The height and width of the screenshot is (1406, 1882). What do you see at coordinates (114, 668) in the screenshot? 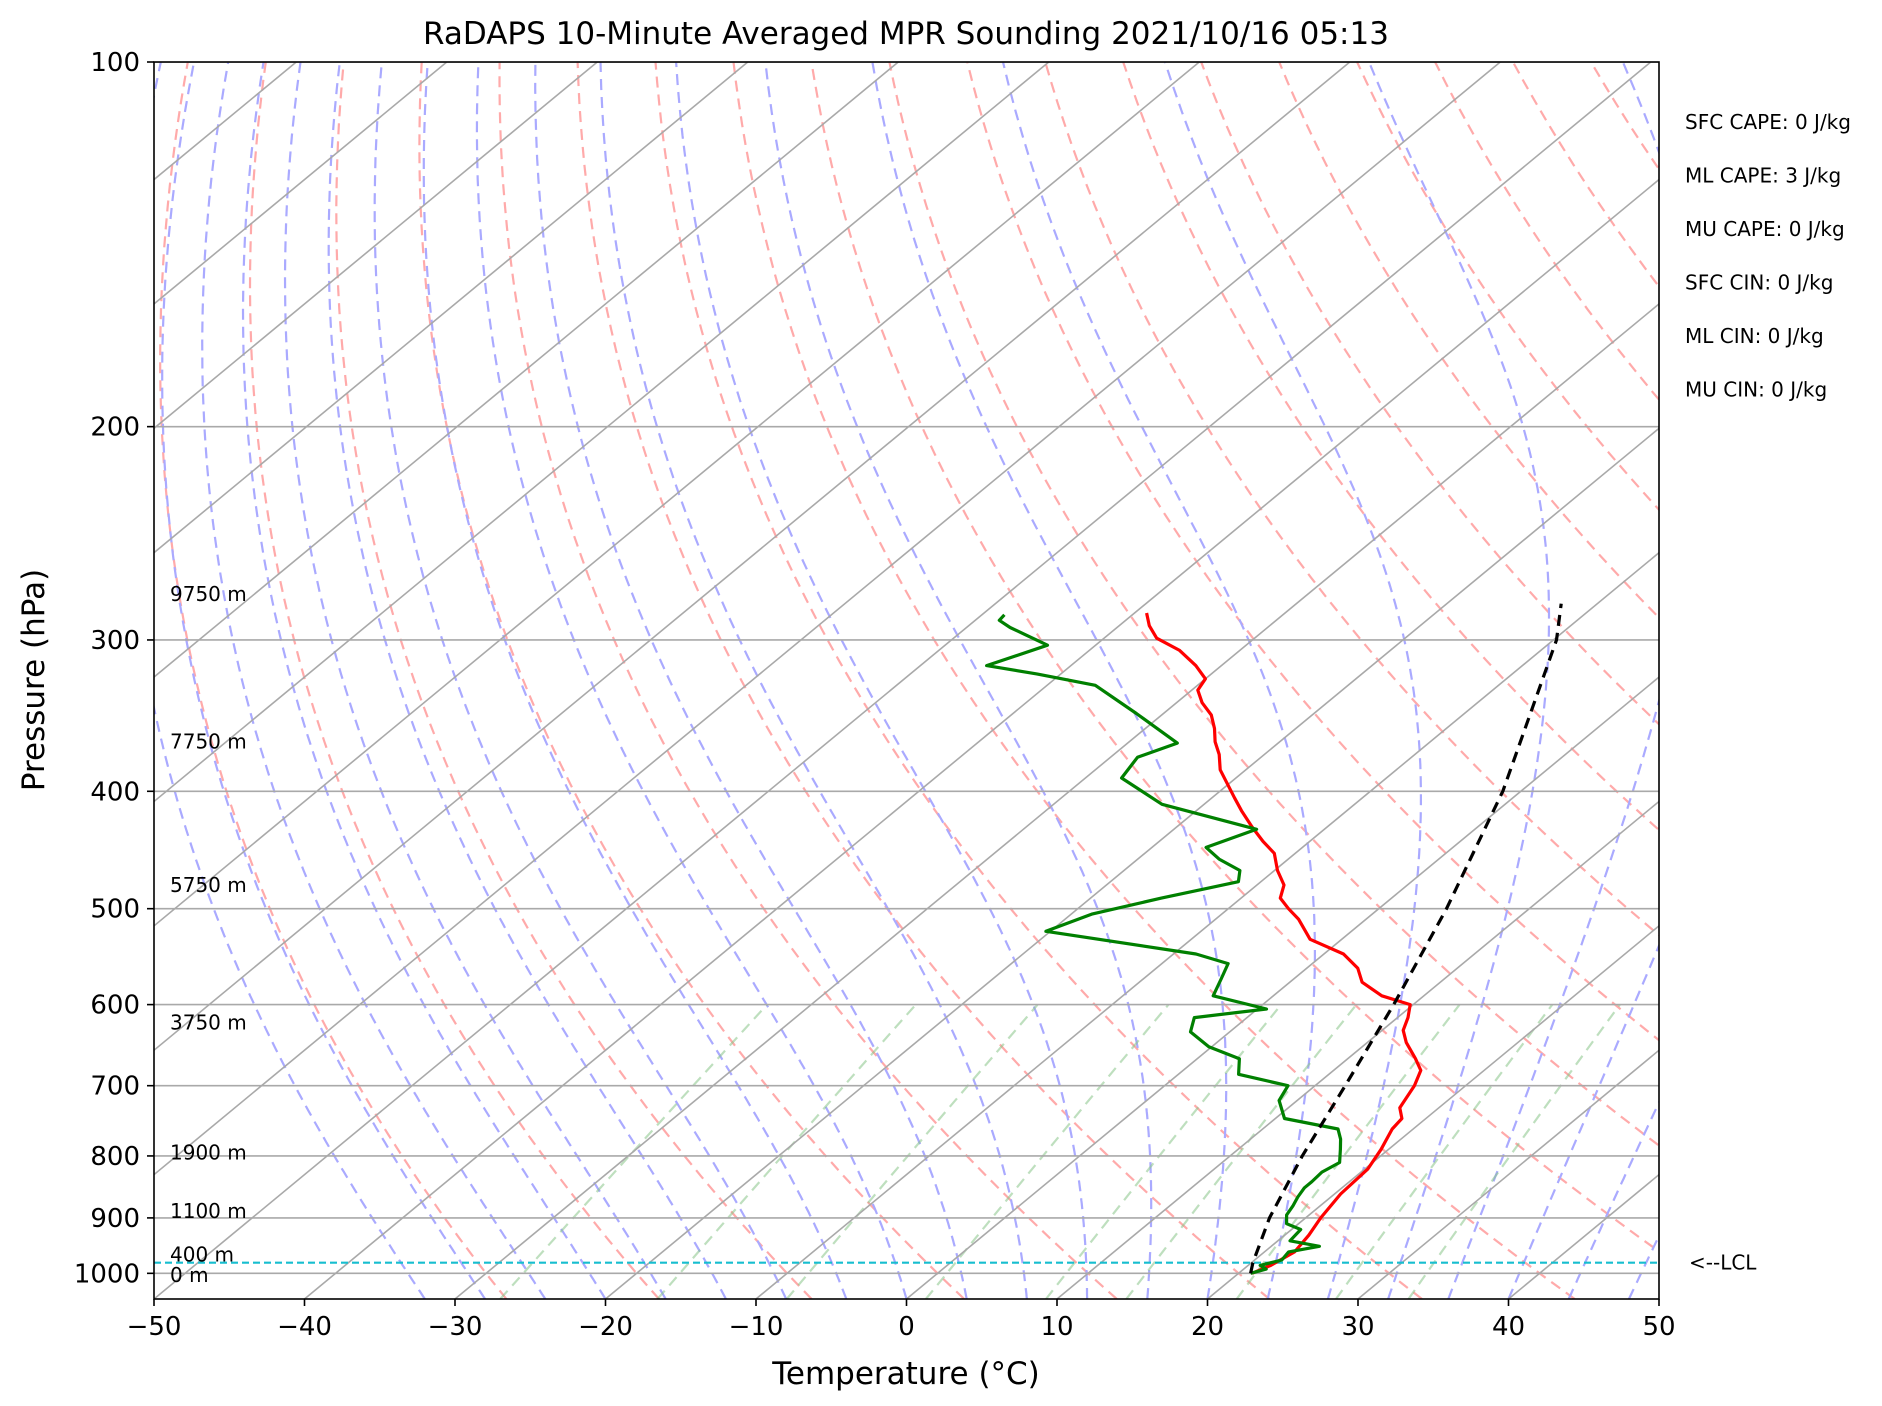
I see `y-axis-ticks: 1000 900 800 700 600 500 400 300 200 100` at bounding box center [114, 668].